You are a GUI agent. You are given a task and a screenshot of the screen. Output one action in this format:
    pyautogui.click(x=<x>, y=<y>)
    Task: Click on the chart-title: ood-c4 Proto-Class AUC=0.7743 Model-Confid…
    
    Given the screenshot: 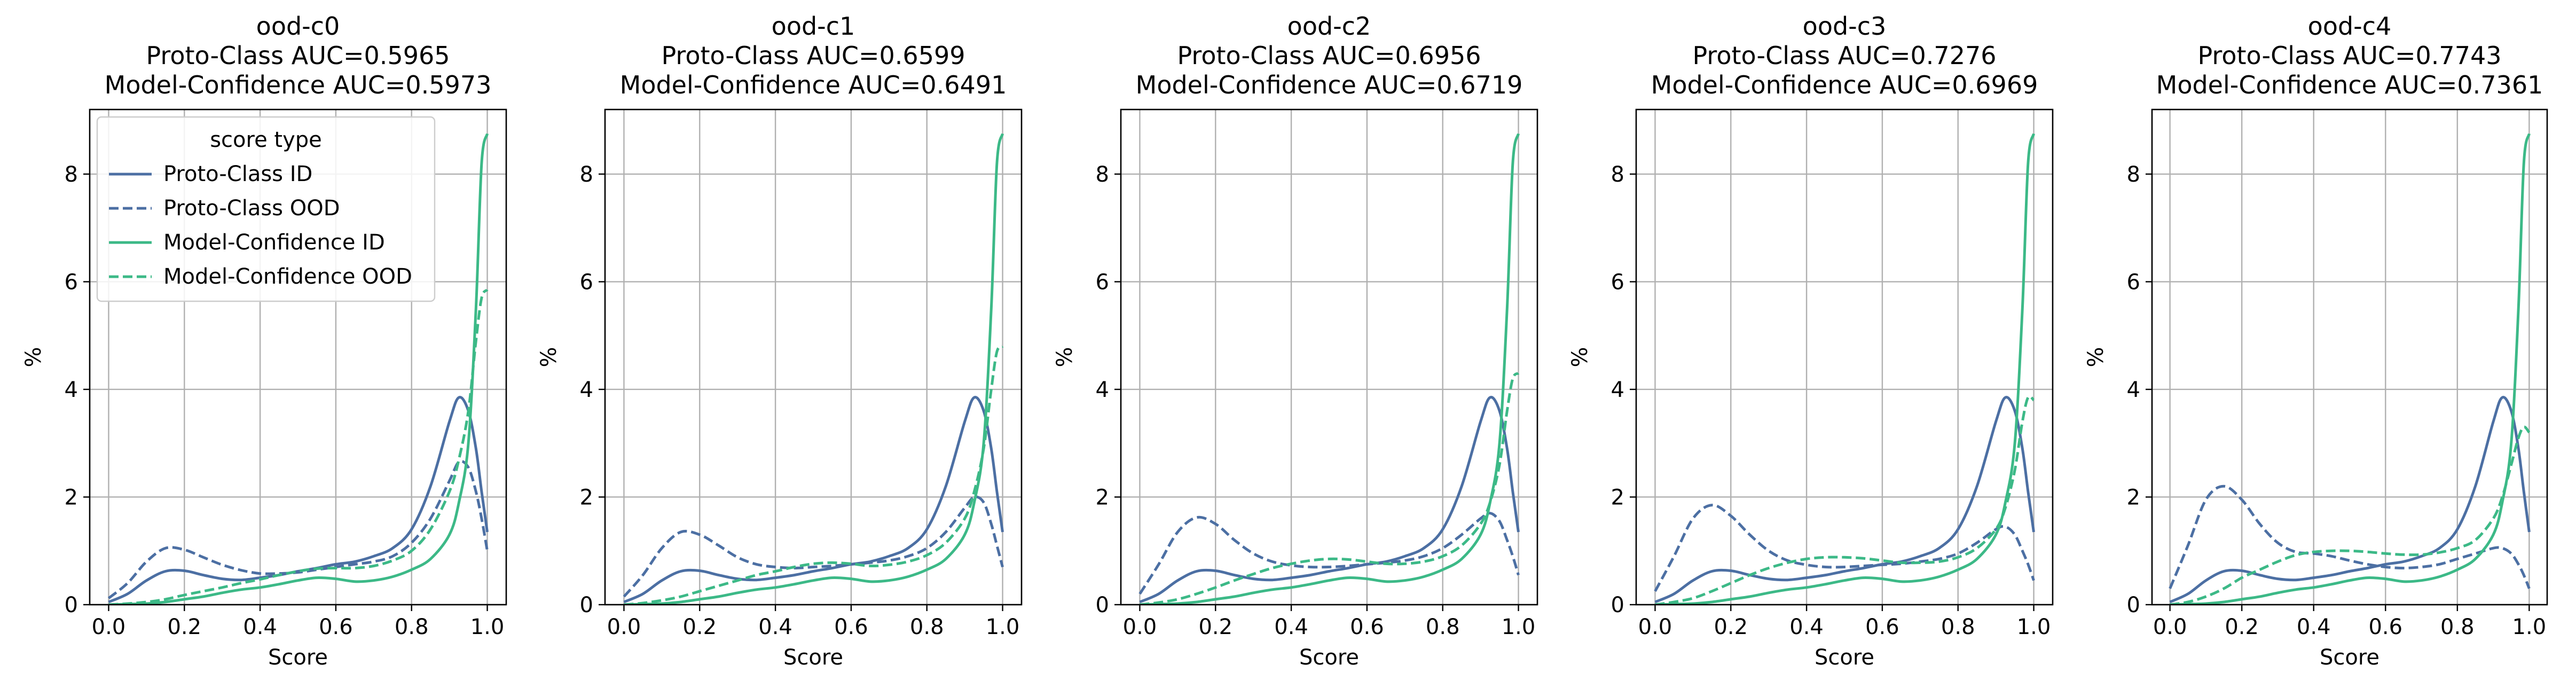 What is the action you would take?
    pyautogui.click(x=2350, y=55)
    